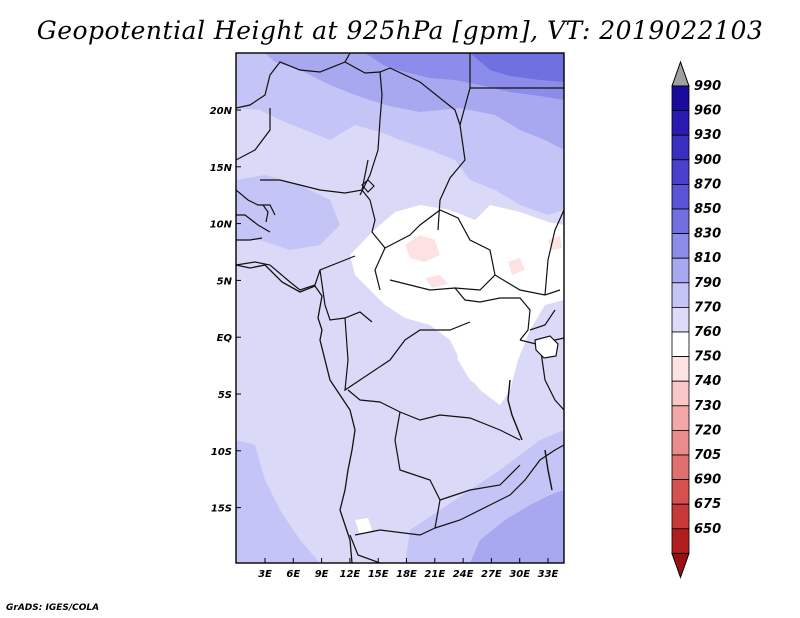 The image size is (800, 618). Describe the element at coordinates (707, 258) in the screenshot. I see `colorbar-label: 810` at that location.